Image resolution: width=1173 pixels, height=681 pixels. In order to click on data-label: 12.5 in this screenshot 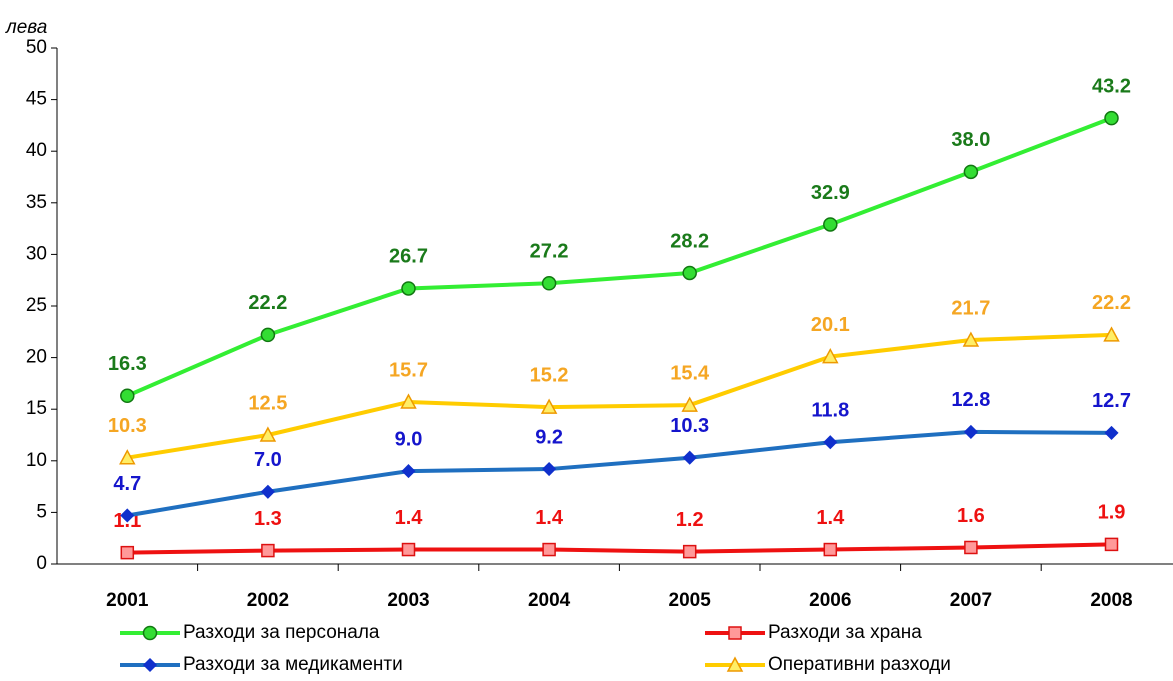, I will do `click(267, 403)`.